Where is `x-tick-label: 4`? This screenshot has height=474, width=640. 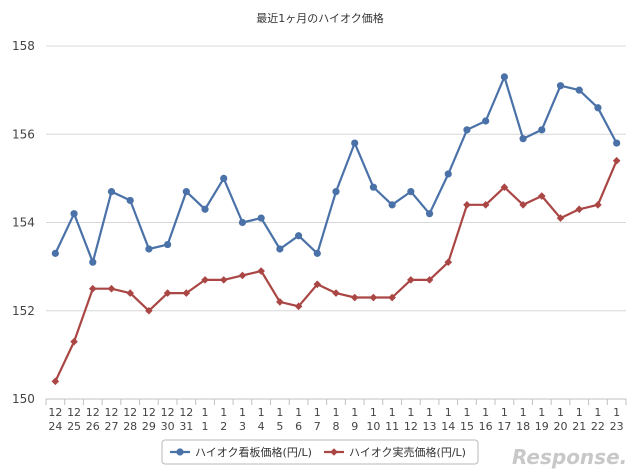 x-tick-label: 4 is located at coordinates (261, 426).